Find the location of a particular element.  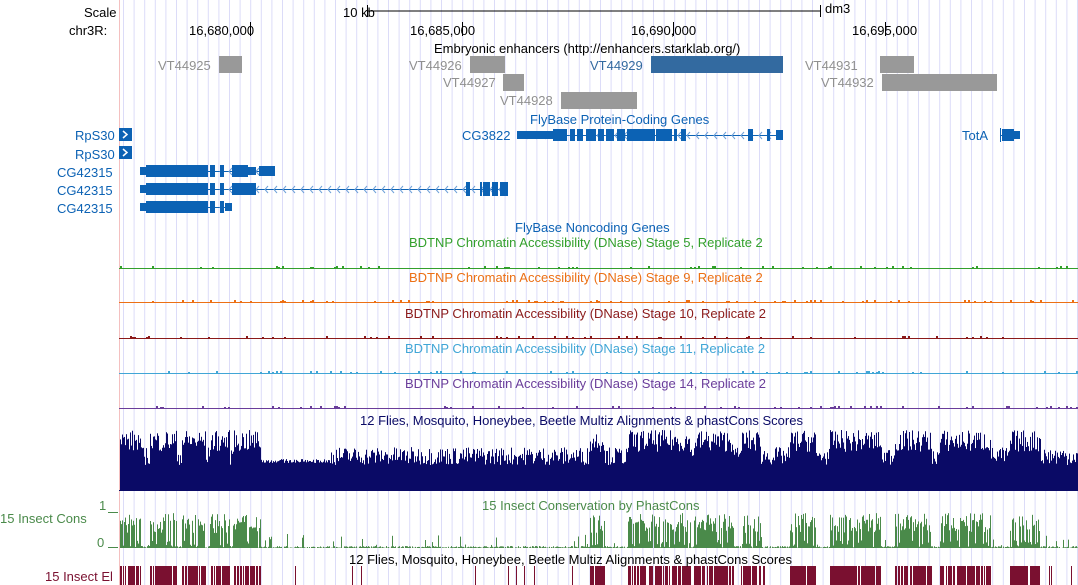

elements-track-label: 15 Insect El is located at coordinates (79, 576).